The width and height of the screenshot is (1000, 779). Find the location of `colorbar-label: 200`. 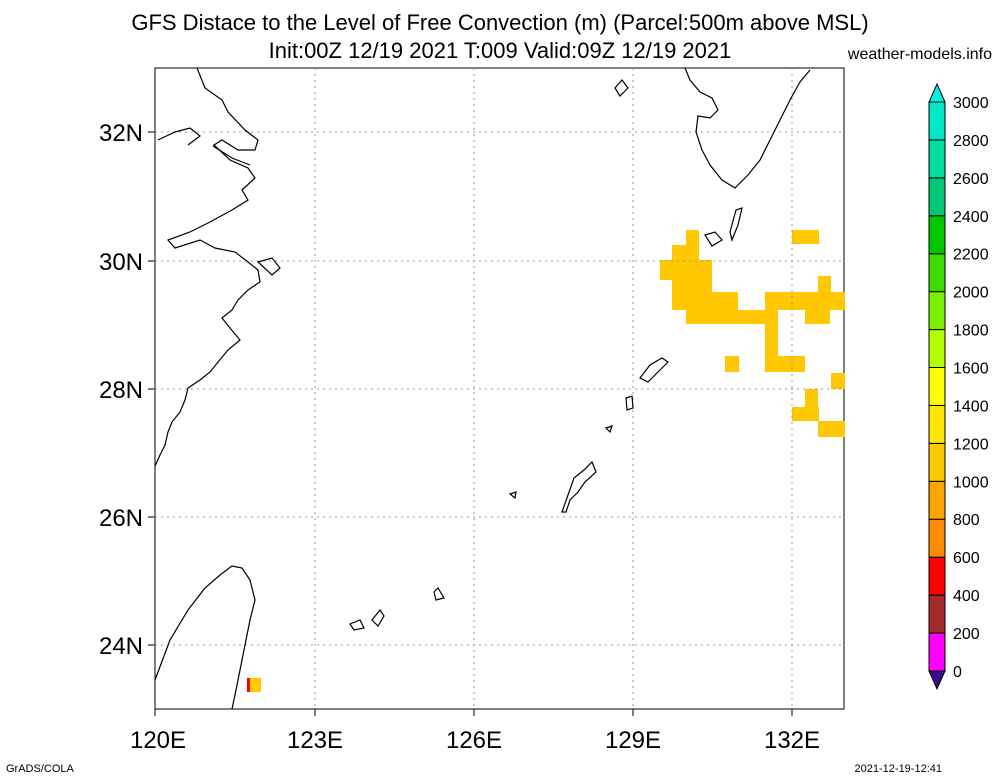

colorbar-label: 200 is located at coordinates (966, 634).